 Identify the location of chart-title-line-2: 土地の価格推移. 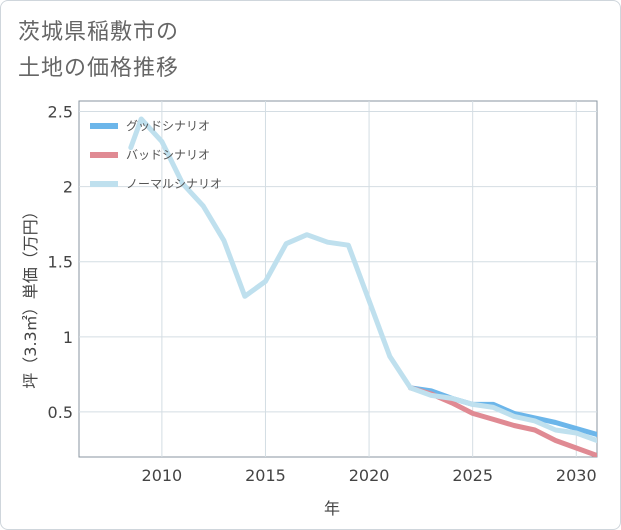
(99, 68).